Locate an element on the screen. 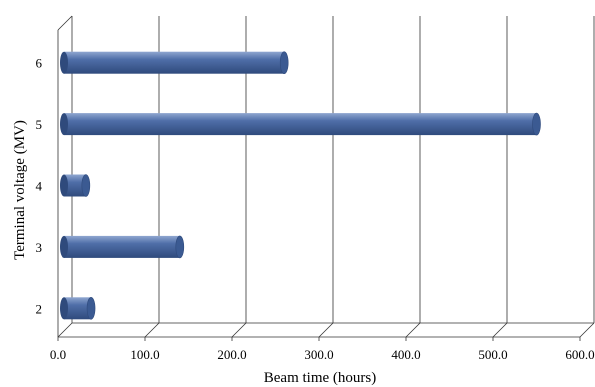 The image size is (595, 387). x-tick-label: 0.0 is located at coordinates (58, 354).